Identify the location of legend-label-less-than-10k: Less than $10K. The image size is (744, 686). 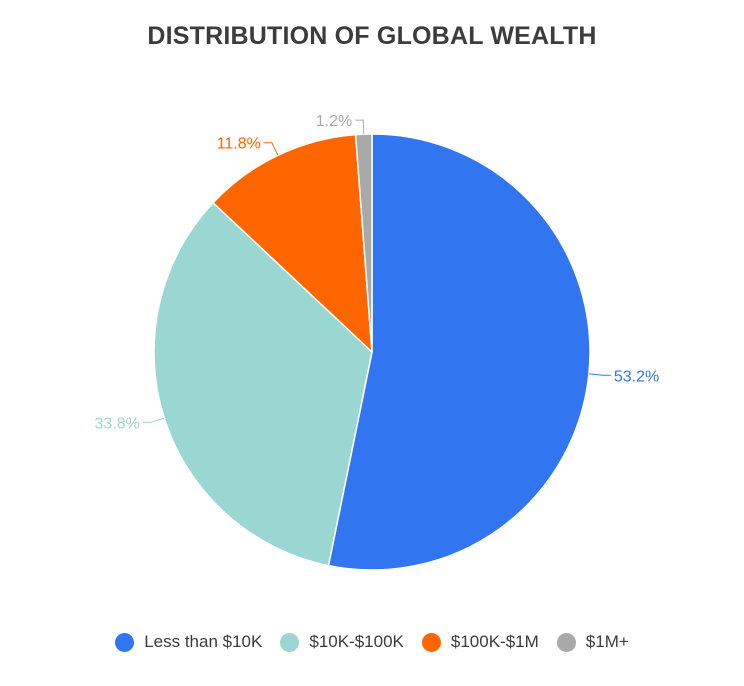
(203, 641).